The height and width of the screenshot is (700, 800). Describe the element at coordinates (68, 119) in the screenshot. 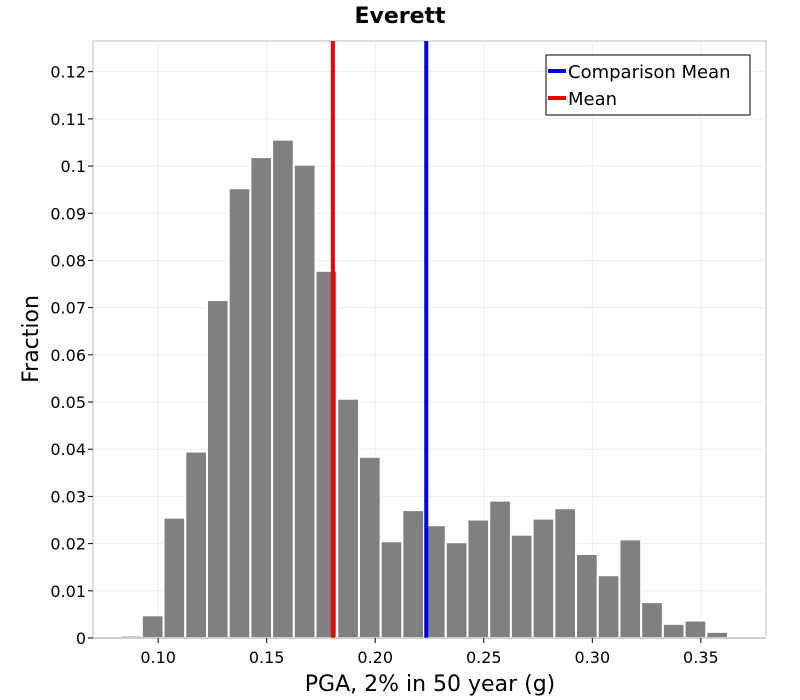

I see `y-tick-label: 0.11` at that location.